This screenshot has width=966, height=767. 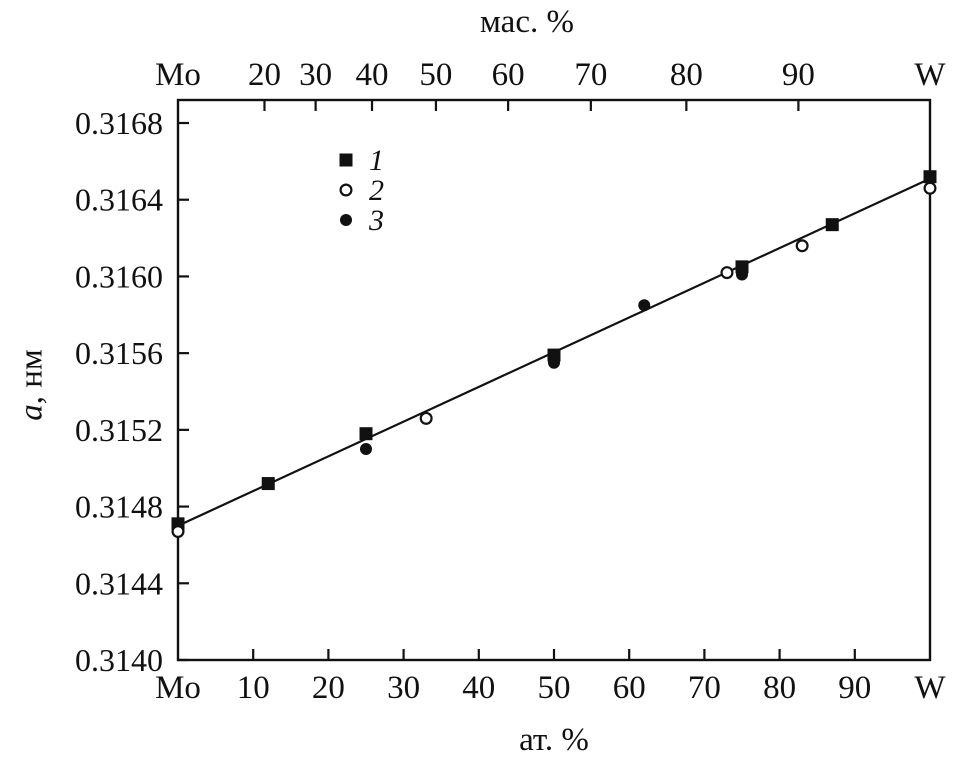 What do you see at coordinates (178, 688) in the screenshot?
I see `x-tick-bottom-label: Mo` at bounding box center [178, 688].